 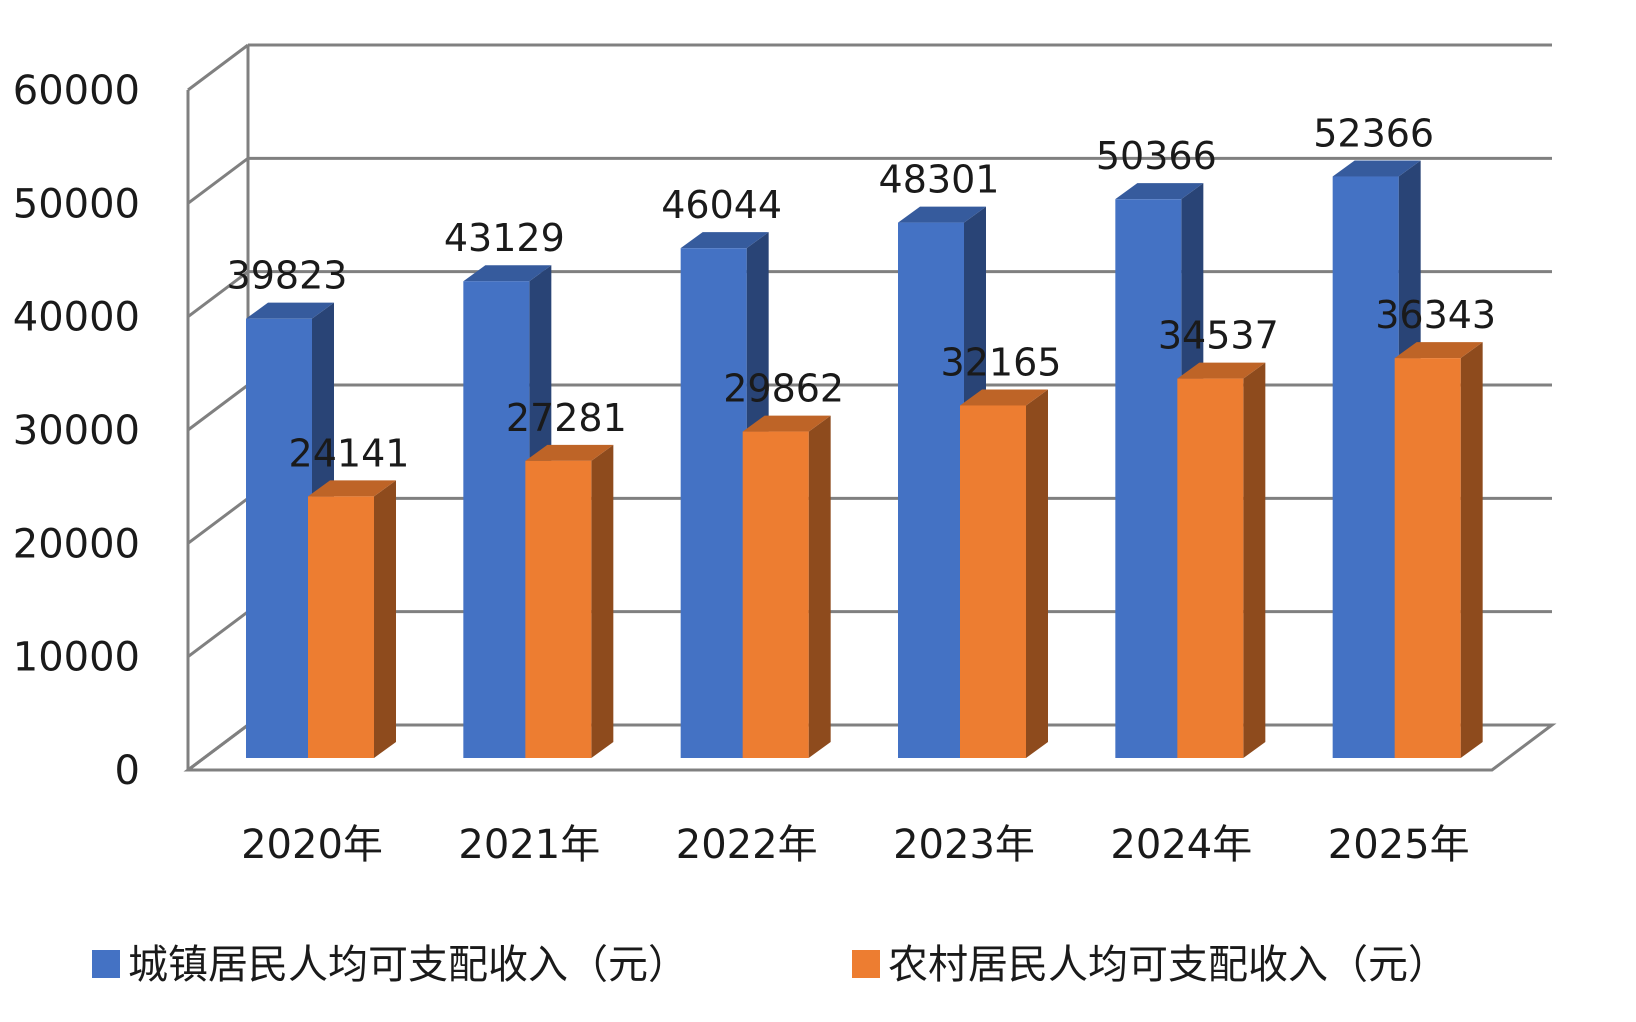 I want to click on y-tick-label: 30000, so click(x=76, y=431).